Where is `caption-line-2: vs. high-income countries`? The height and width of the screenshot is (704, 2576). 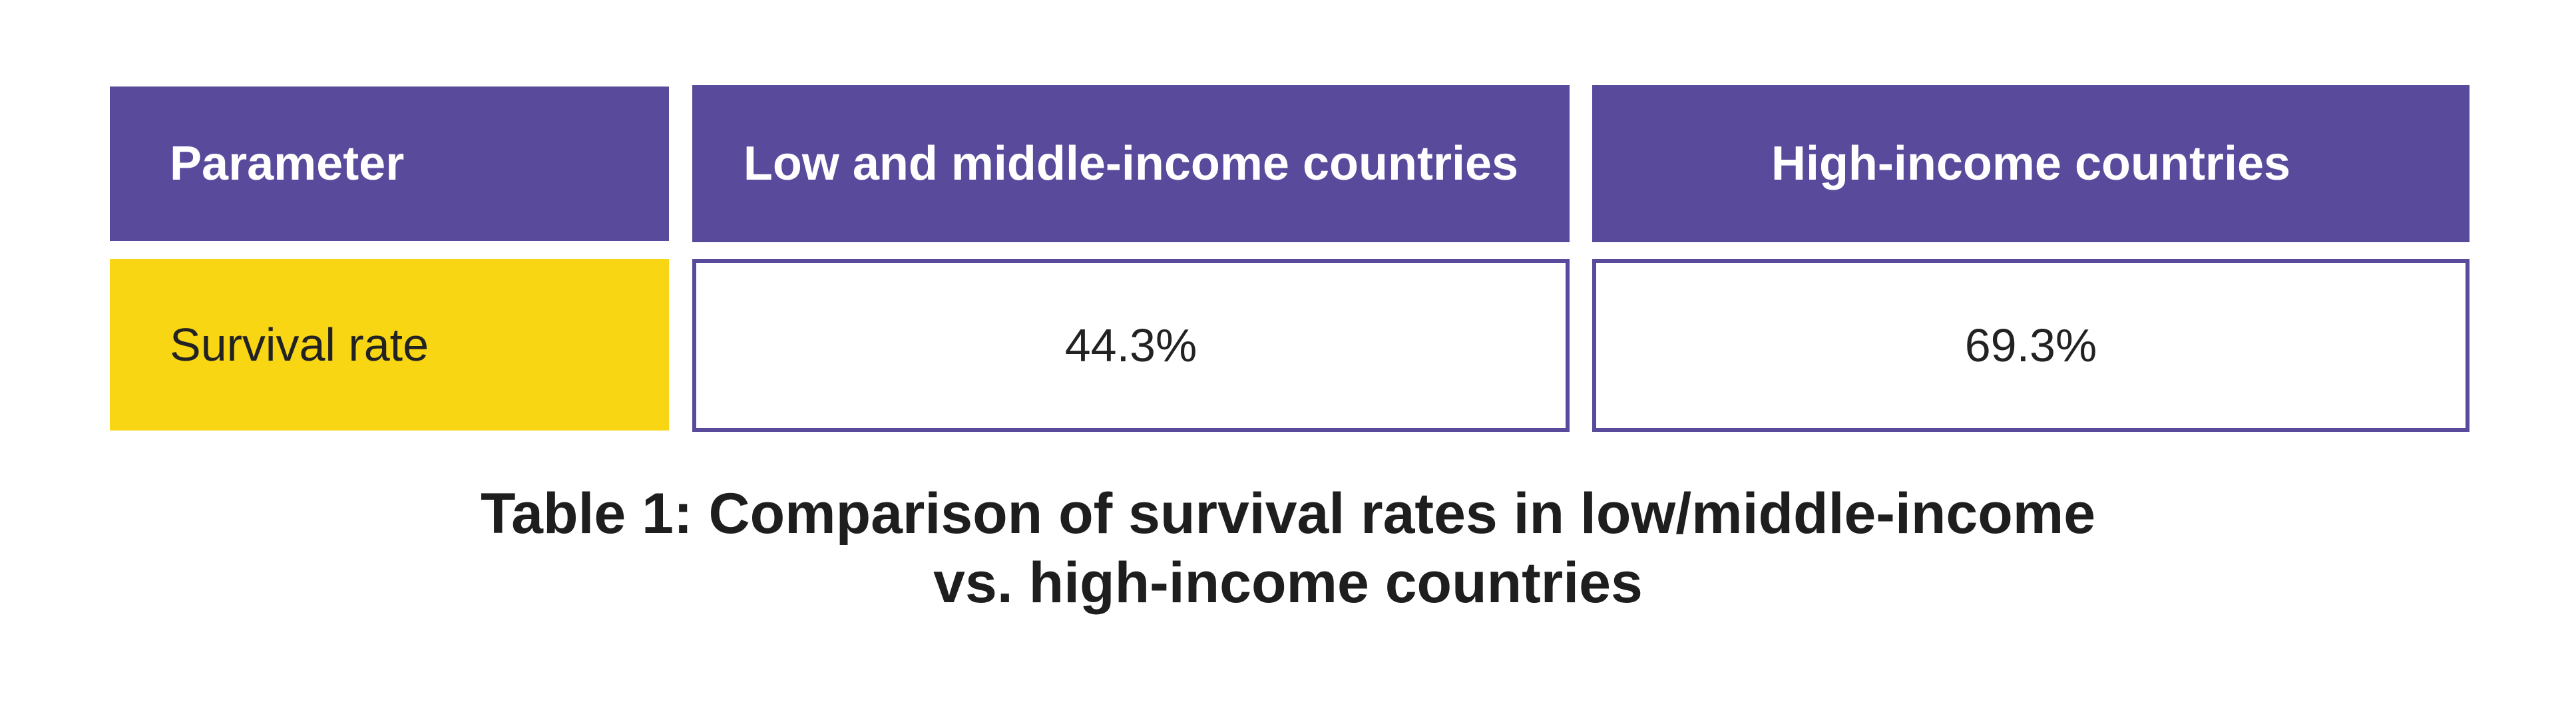 caption-line-2: vs. high-income countries is located at coordinates (1288, 583).